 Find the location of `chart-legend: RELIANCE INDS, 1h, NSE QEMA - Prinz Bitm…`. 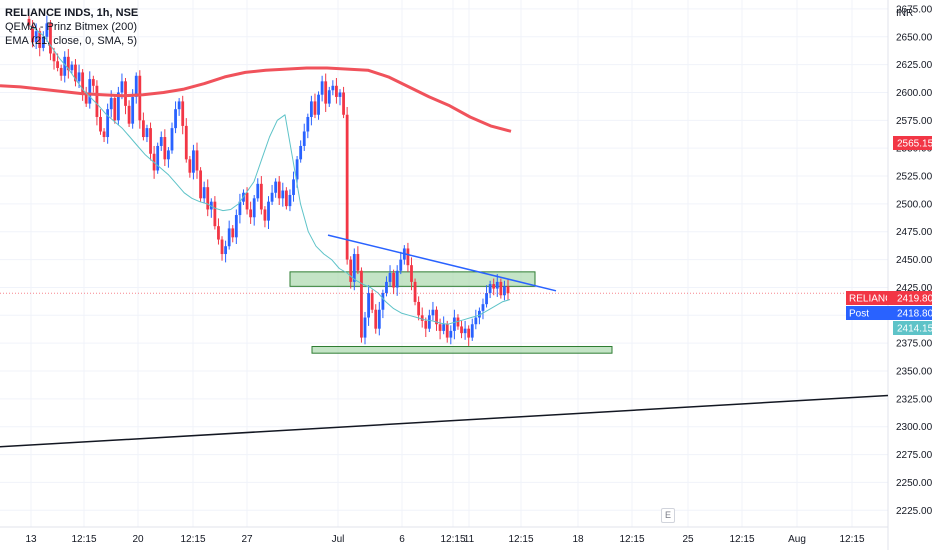

chart-legend: RELIANCE INDS, 1h, NSE QEMA - Prinz Bitm… is located at coordinates (71, 27).